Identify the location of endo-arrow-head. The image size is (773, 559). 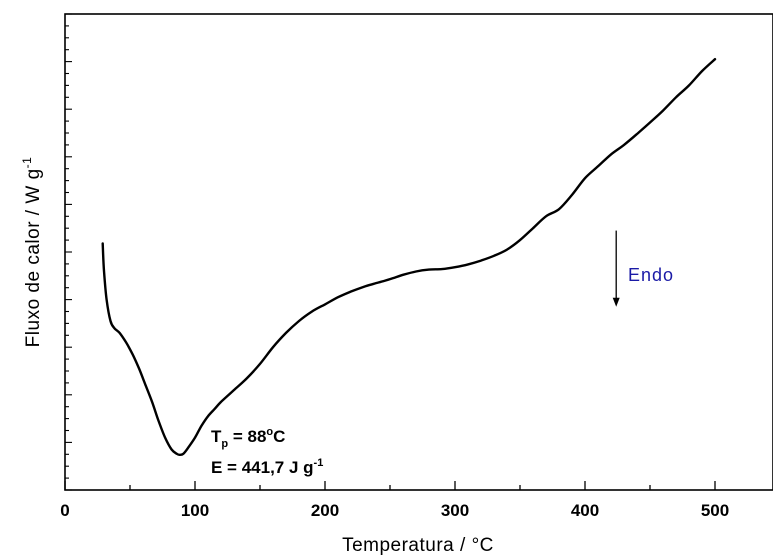
(616, 302).